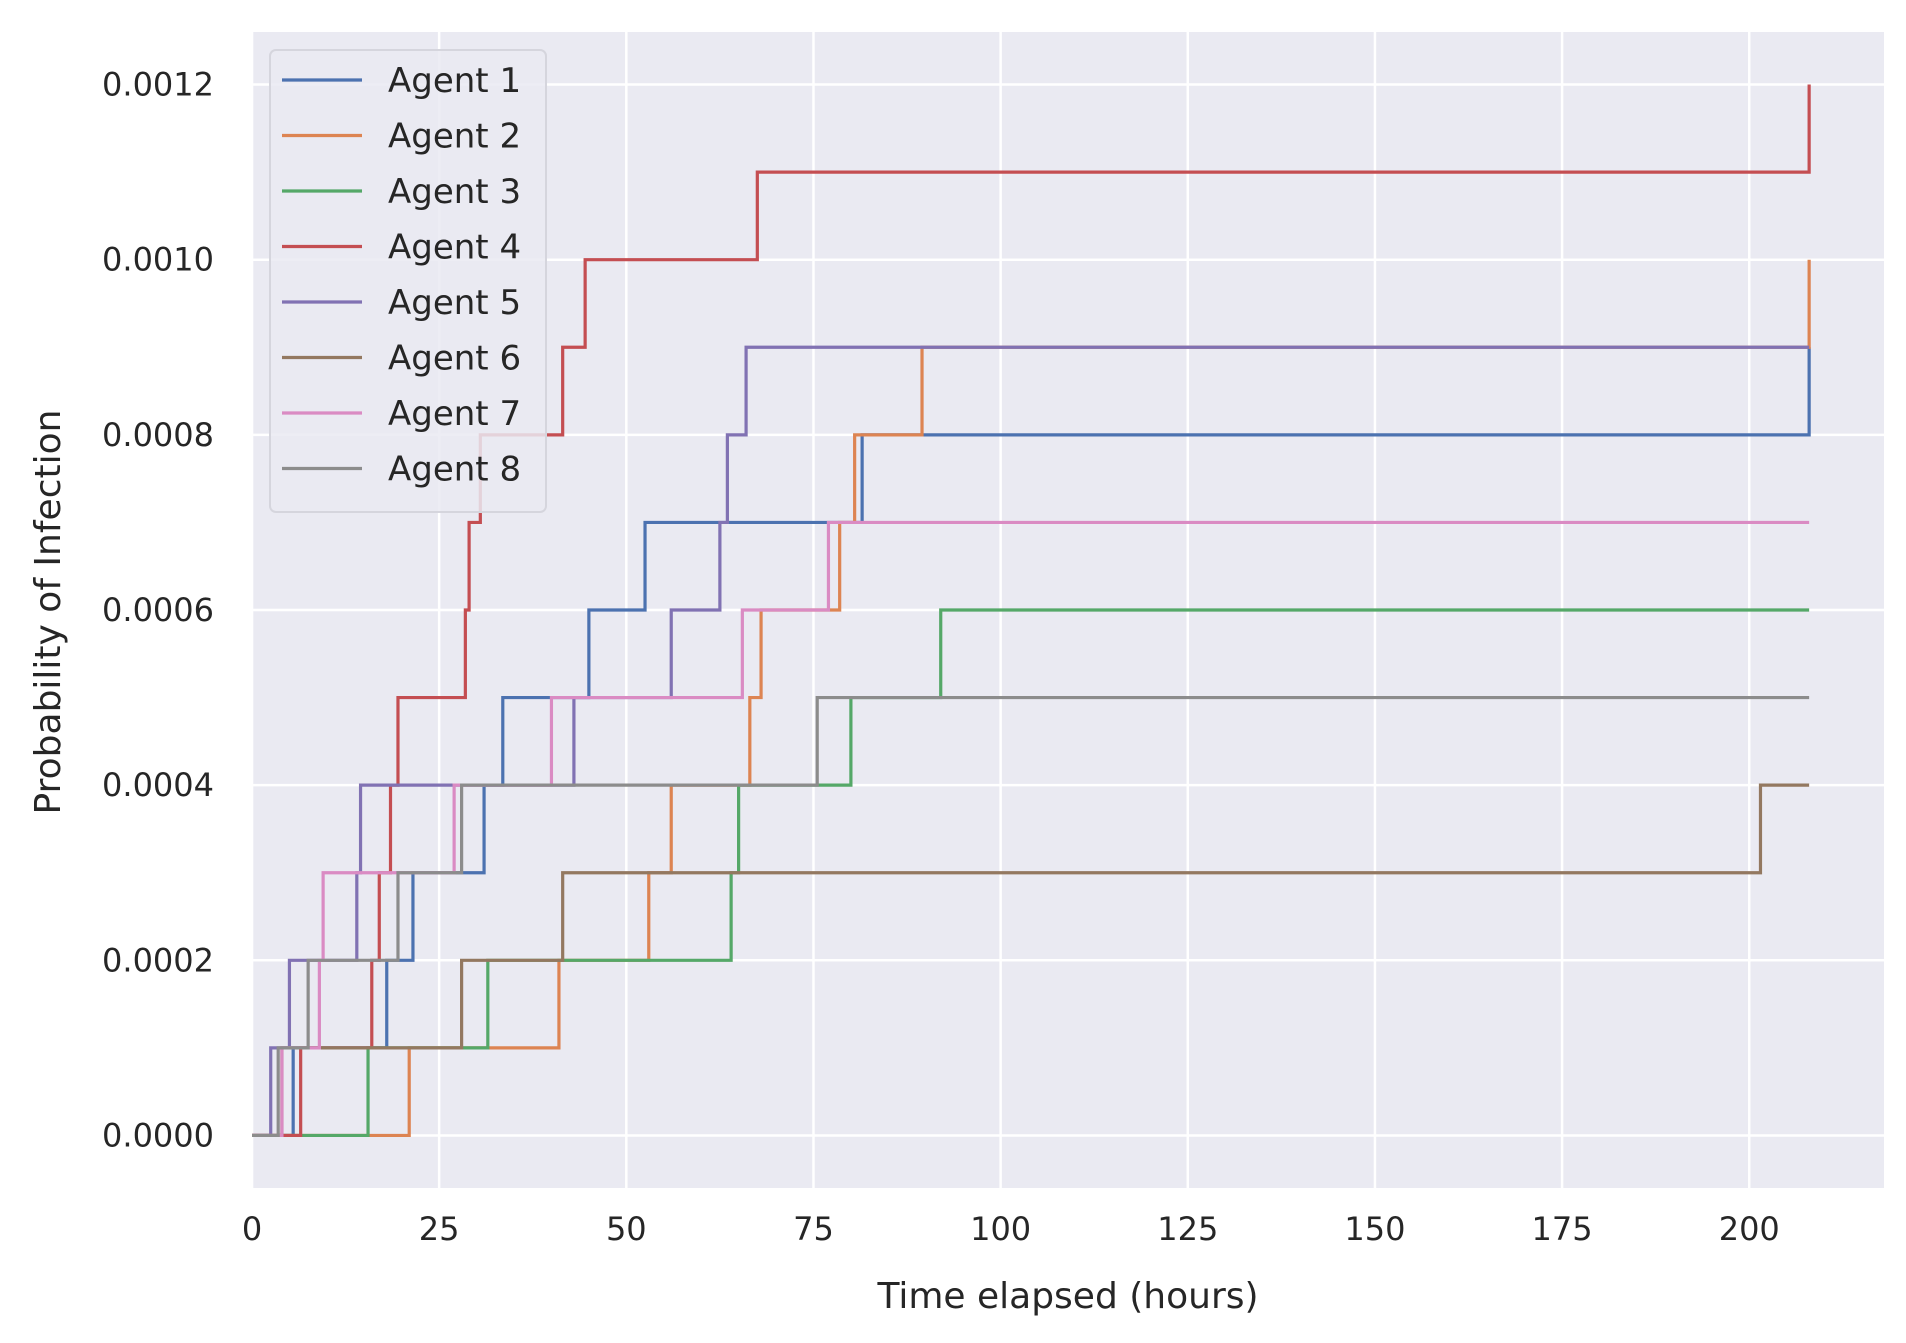 Image resolution: width=1906 pixels, height=1343 pixels. I want to click on y-tick-label: 0.0006, so click(158, 610).